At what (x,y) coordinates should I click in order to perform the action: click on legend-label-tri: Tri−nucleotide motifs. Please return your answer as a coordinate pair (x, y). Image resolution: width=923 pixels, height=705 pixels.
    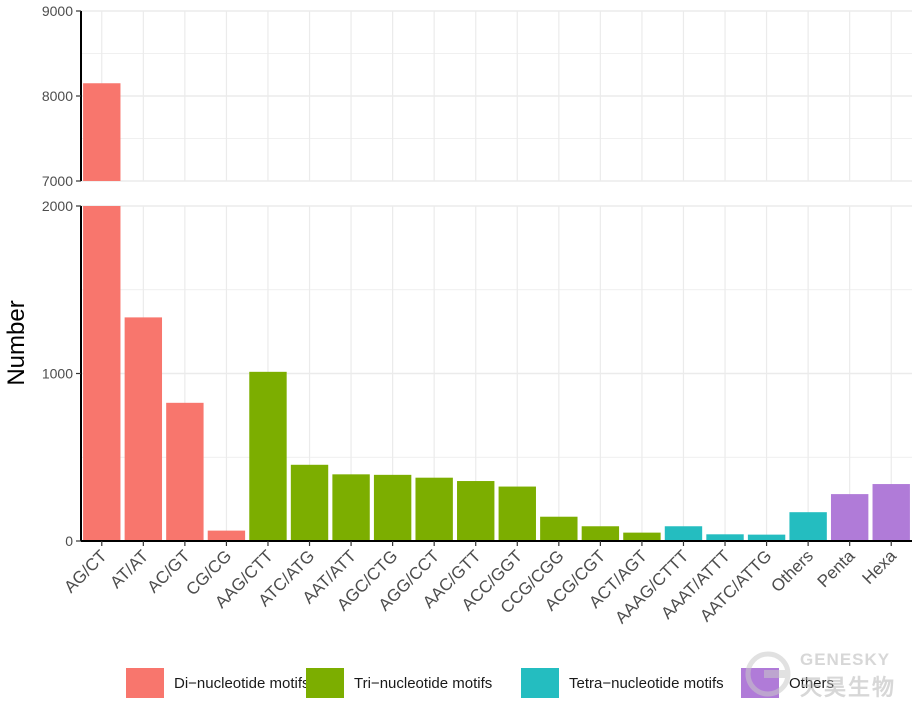
    Looking at the image, I should click on (423, 683).